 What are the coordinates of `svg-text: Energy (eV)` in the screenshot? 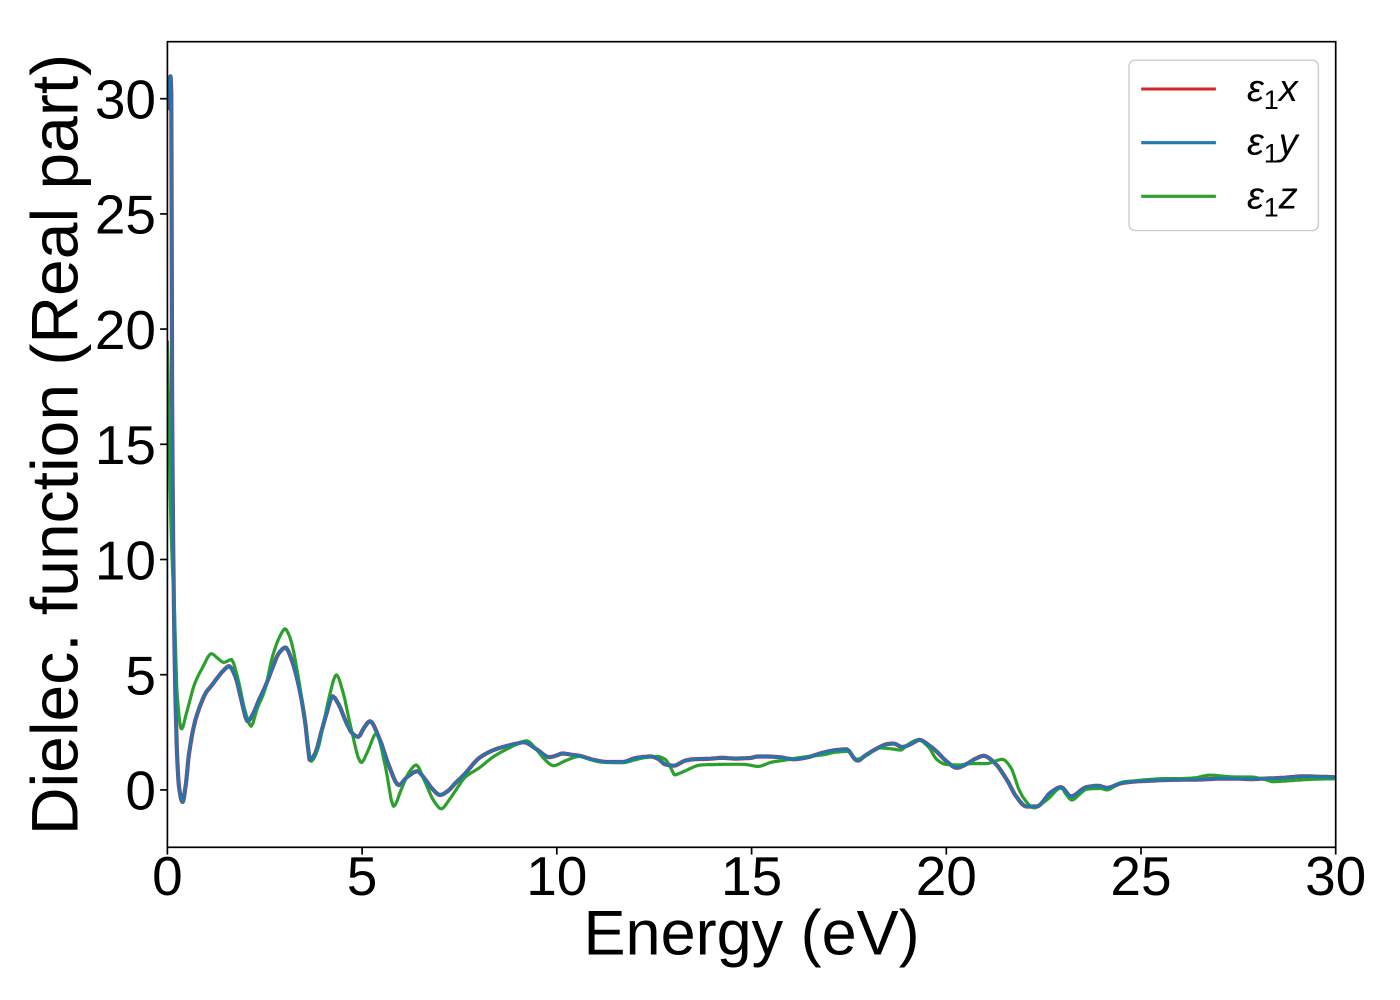 It's located at (752, 933).